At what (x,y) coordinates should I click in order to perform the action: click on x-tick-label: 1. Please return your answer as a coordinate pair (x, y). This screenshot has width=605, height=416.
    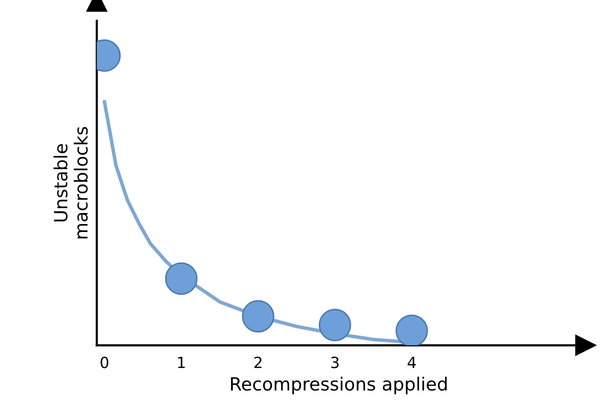
    Looking at the image, I should click on (181, 362).